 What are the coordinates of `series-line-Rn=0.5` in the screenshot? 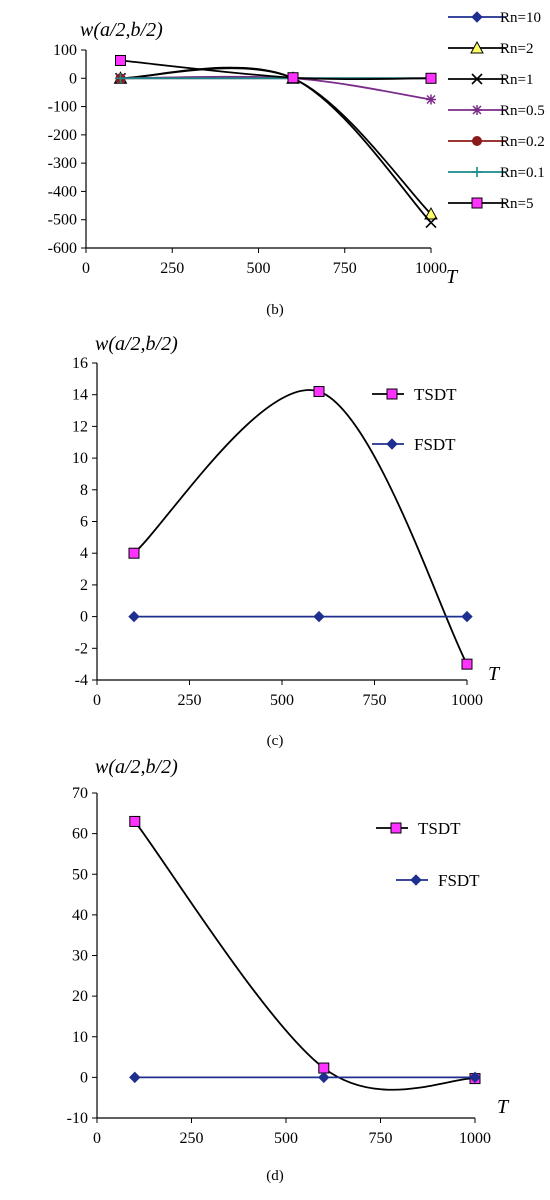 It's located at (276, 88).